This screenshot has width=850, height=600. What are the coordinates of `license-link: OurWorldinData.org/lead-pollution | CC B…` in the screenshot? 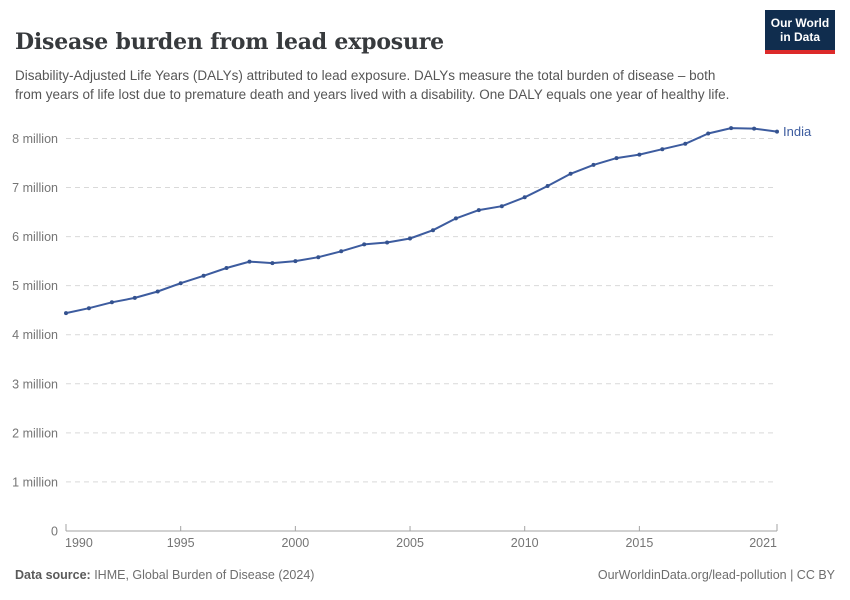 It's located at (716, 575).